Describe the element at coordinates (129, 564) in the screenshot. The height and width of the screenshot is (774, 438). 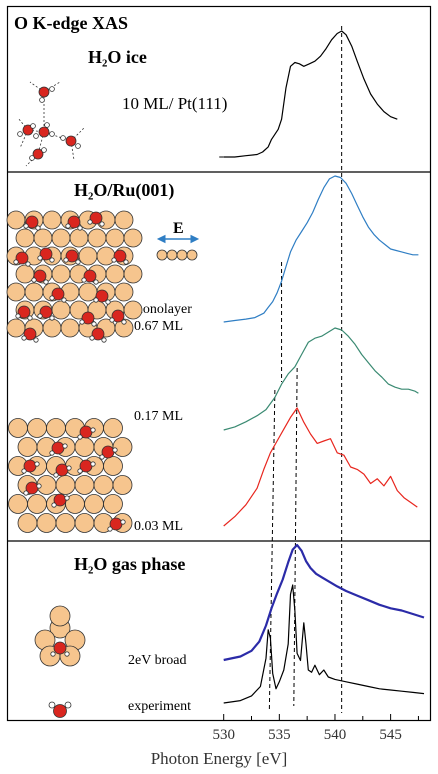
I see `panel-gas-title: H₂O gas phase` at that location.